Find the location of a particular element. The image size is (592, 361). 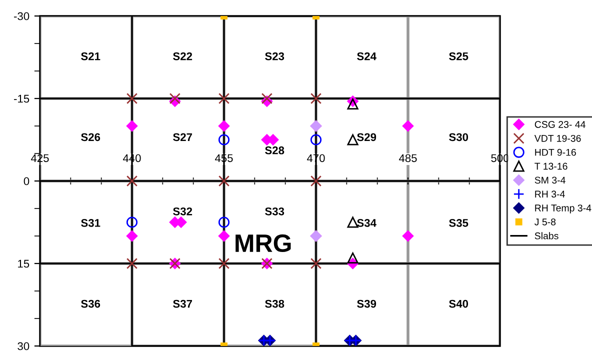

annotation: S25 is located at coordinates (458, 56).